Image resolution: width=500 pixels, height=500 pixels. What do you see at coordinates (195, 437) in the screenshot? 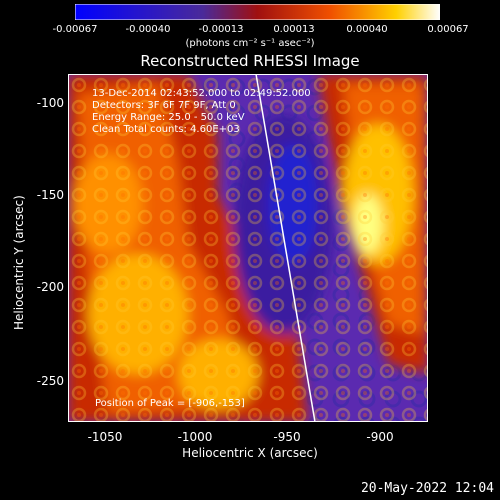
I see `x-tick-label: -1000` at bounding box center [195, 437].